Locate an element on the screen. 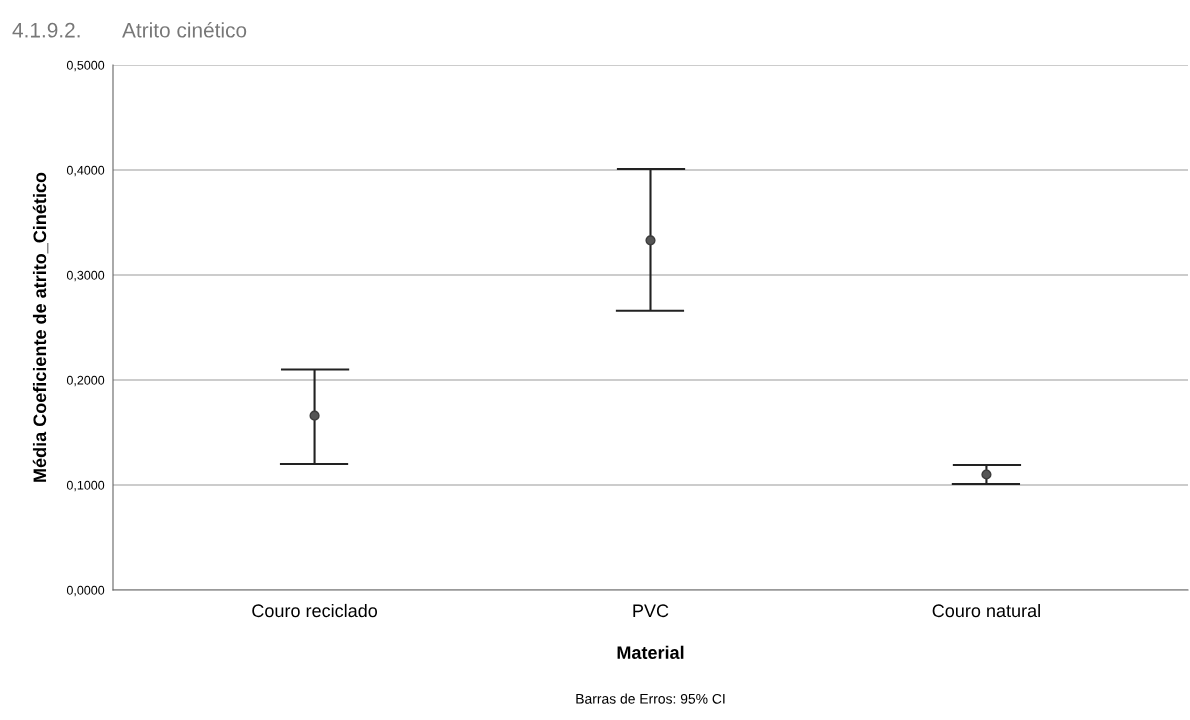 This screenshot has height=720, width=1190. x-tick-label: Couro reciclado is located at coordinates (315, 610).